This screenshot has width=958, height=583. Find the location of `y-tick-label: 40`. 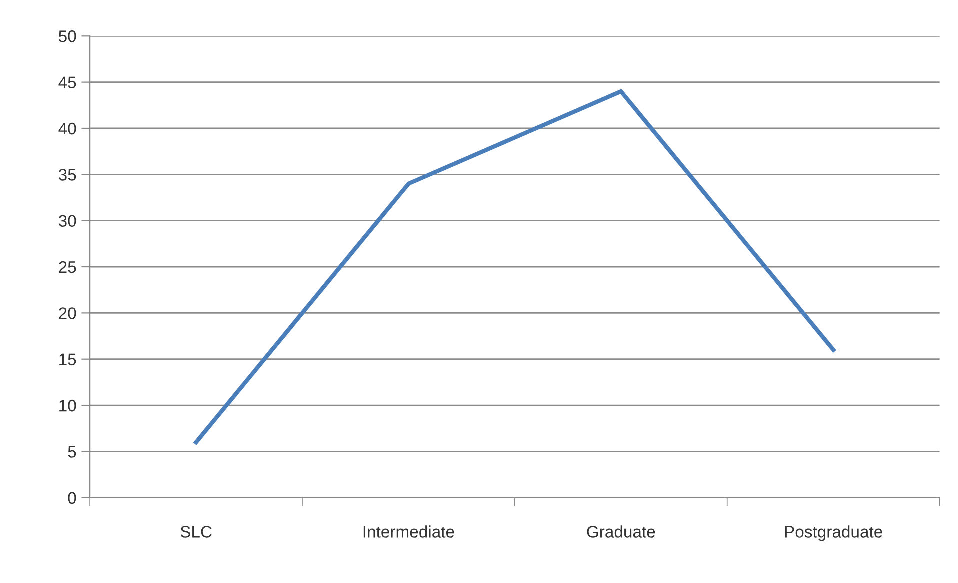

y-tick-label: 40 is located at coordinates (67, 128).